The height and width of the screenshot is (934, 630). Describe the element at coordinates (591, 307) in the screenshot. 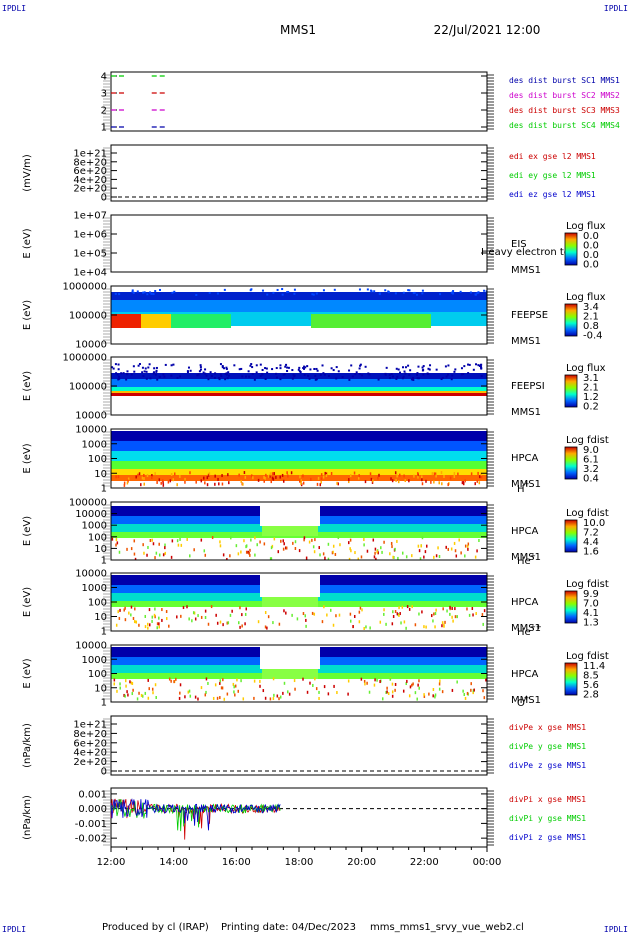

I see `colorbar-label: 3.4` at that location.